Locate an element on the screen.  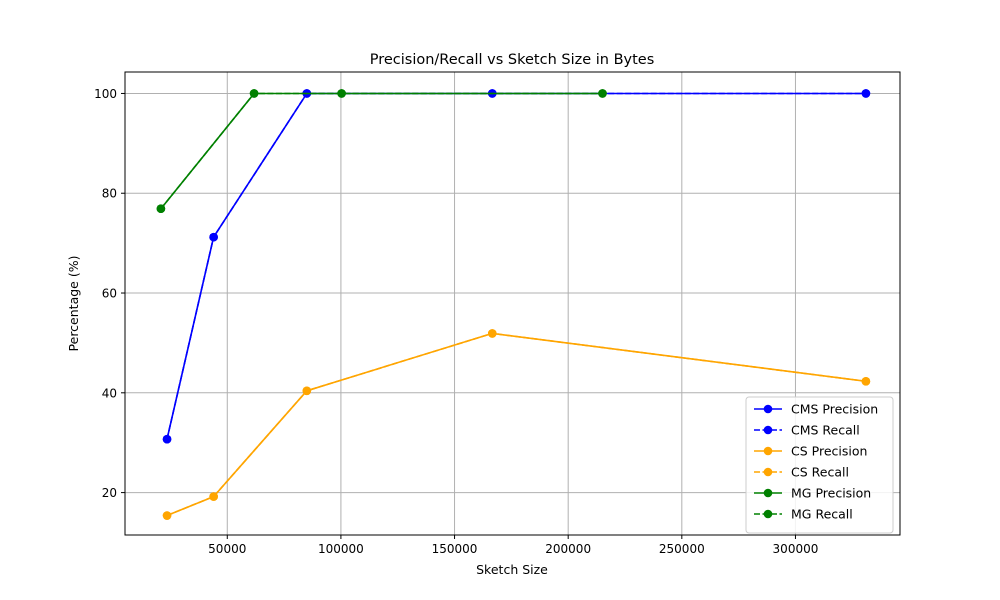
series-mg-precision is located at coordinates (381, 151).